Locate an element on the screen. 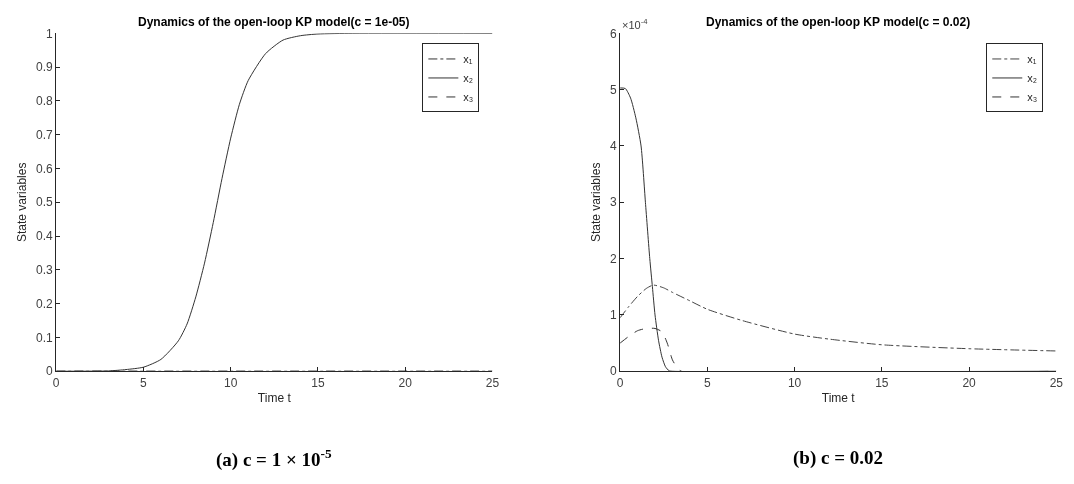 The image size is (1074, 484). y-tick-label: 3 is located at coordinates (614, 202).